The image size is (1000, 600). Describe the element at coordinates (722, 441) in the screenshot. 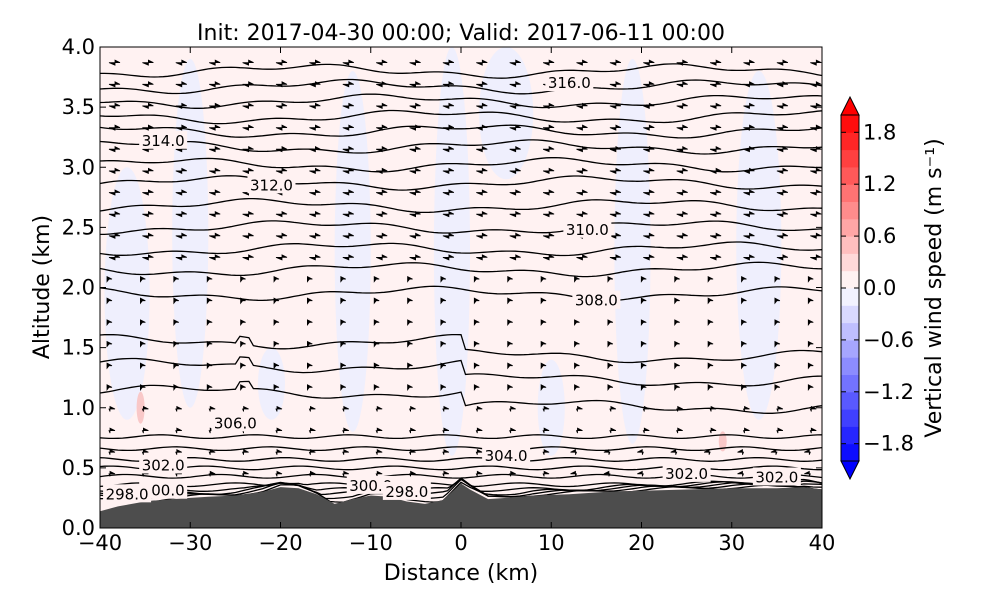

I see `wind-shade-positive` at that location.